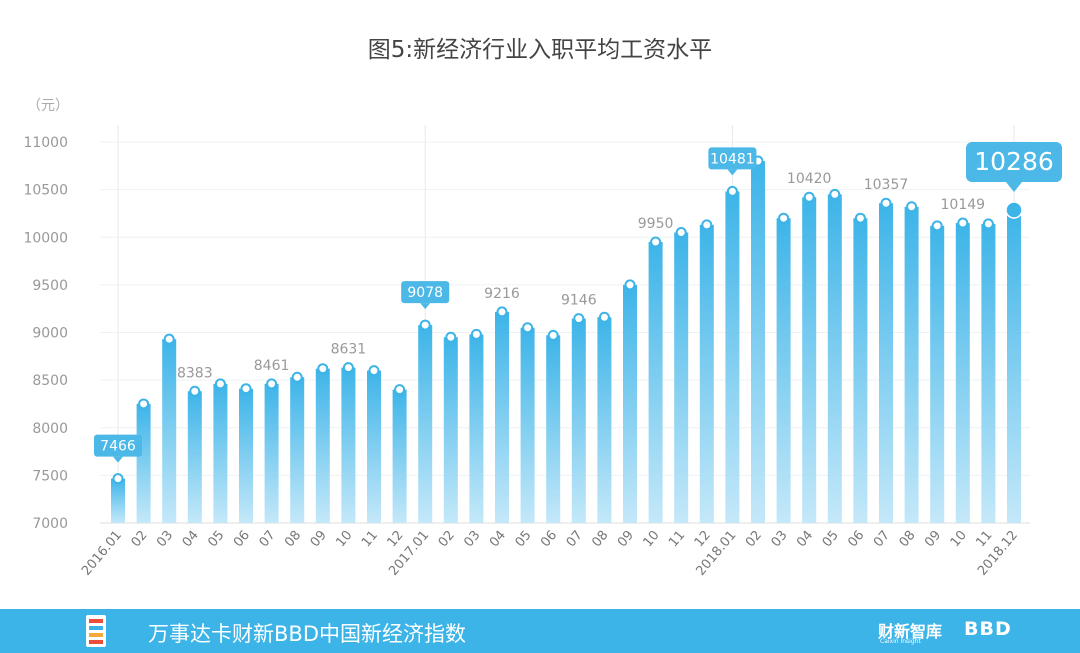 The height and width of the screenshot is (653, 1080). What do you see at coordinates (50, 524) in the screenshot?
I see `y-tick-label: 7000` at bounding box center [50, 524].